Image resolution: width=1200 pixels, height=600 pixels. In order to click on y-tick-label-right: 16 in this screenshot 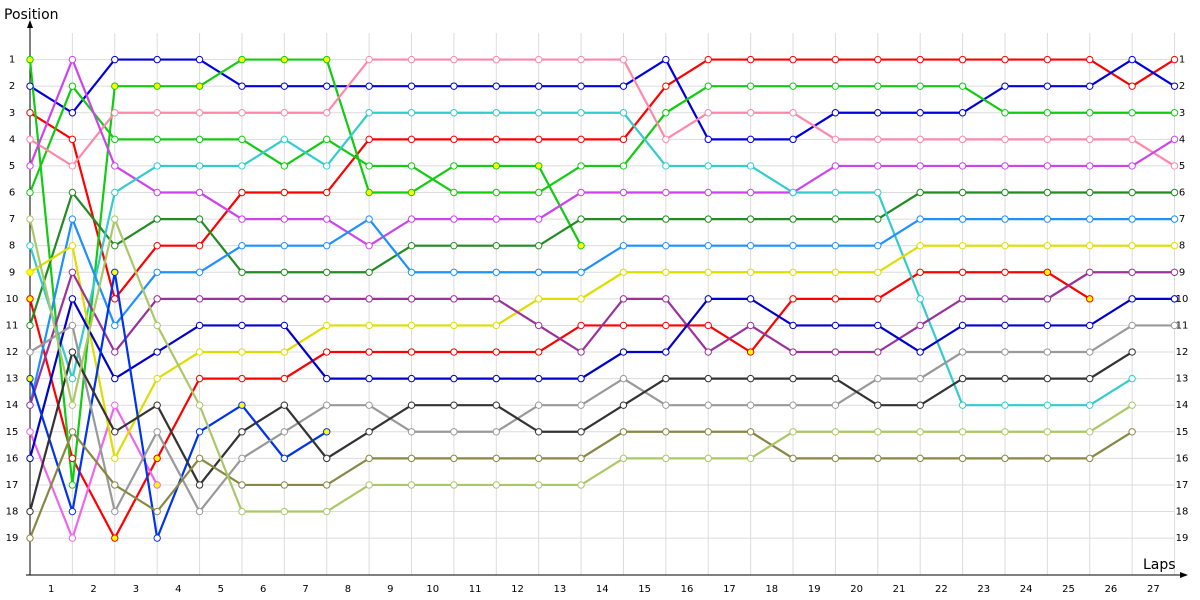, I will do `click(1182, 458)`.